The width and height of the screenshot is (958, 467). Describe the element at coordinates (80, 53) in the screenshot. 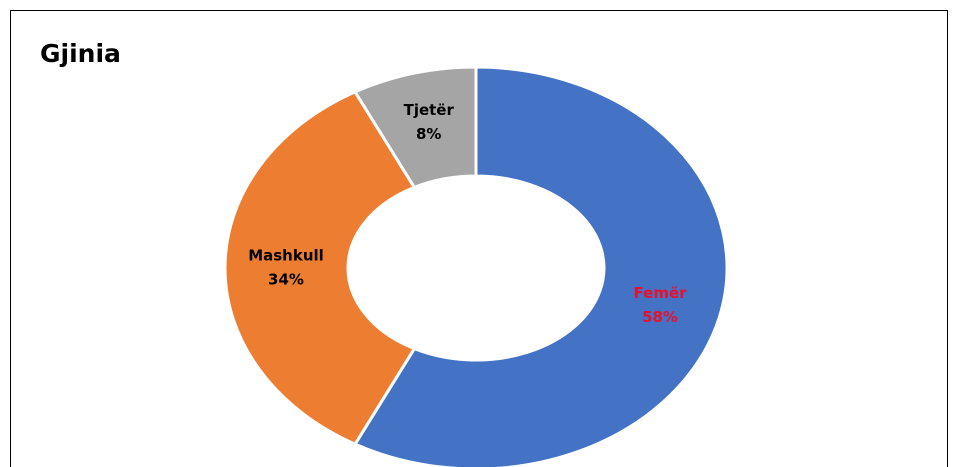

I see `chart-title: Gjinia` at that location.